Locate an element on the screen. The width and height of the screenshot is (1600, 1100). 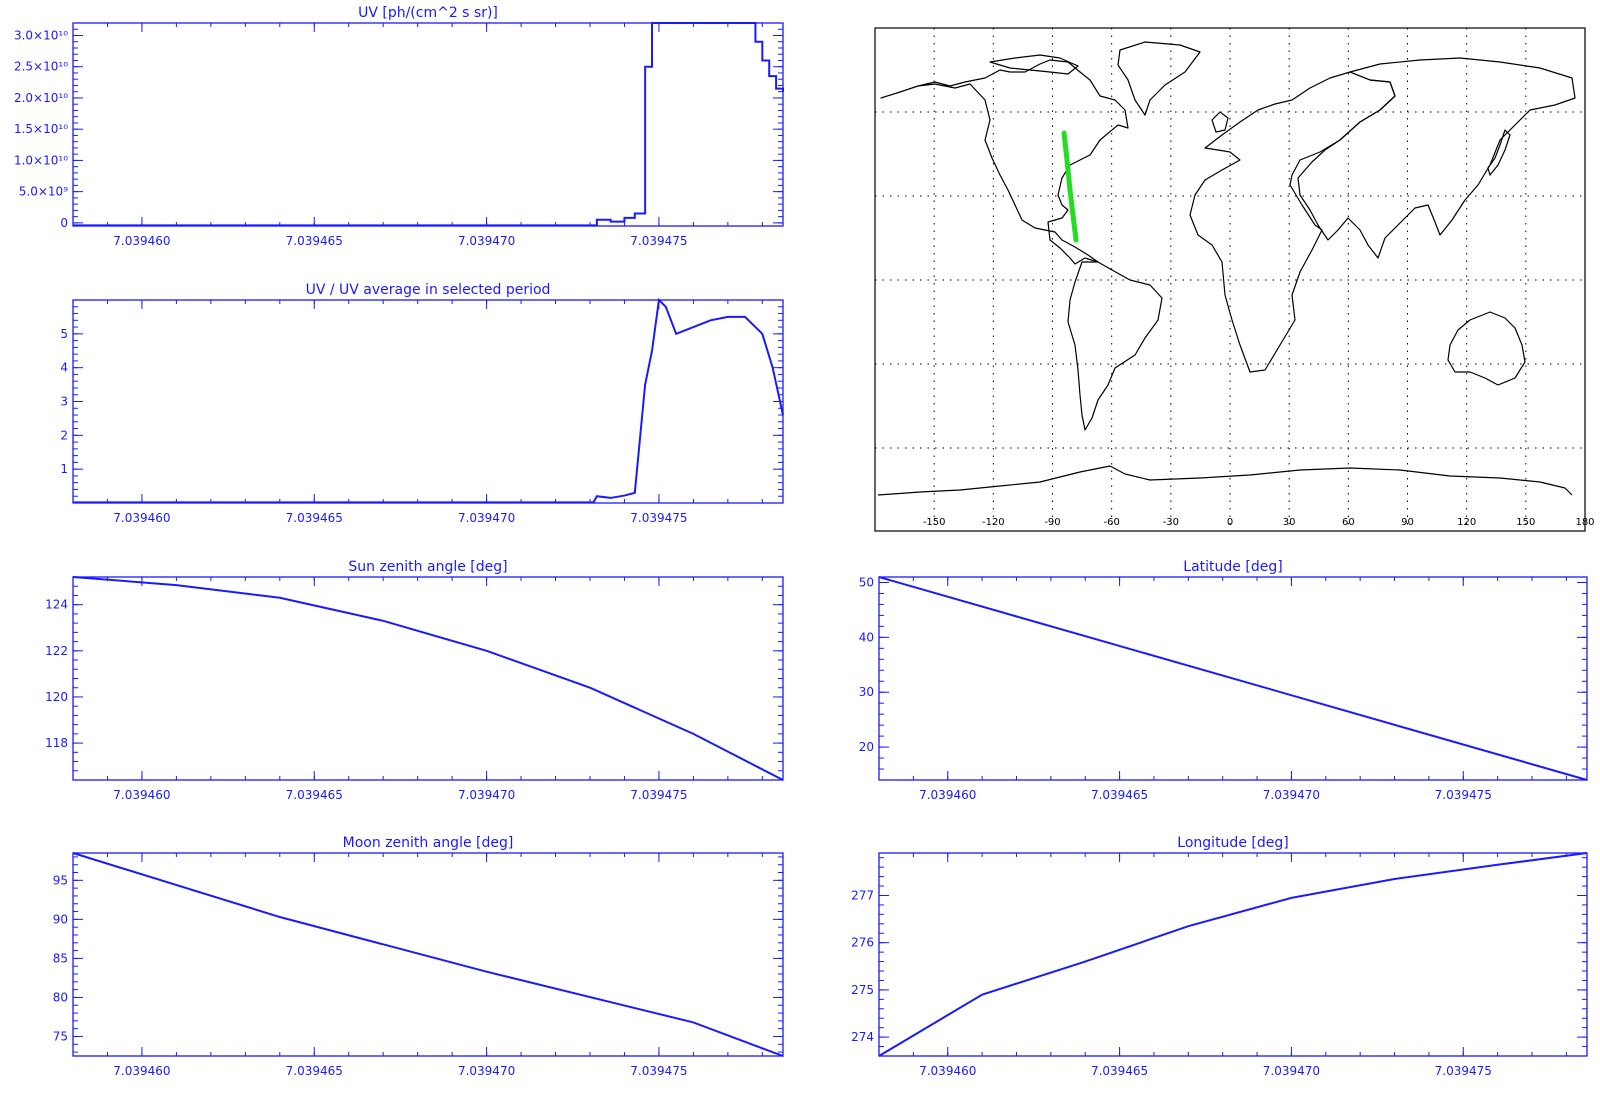
satellite-track is located at coordinates (1070, 186).